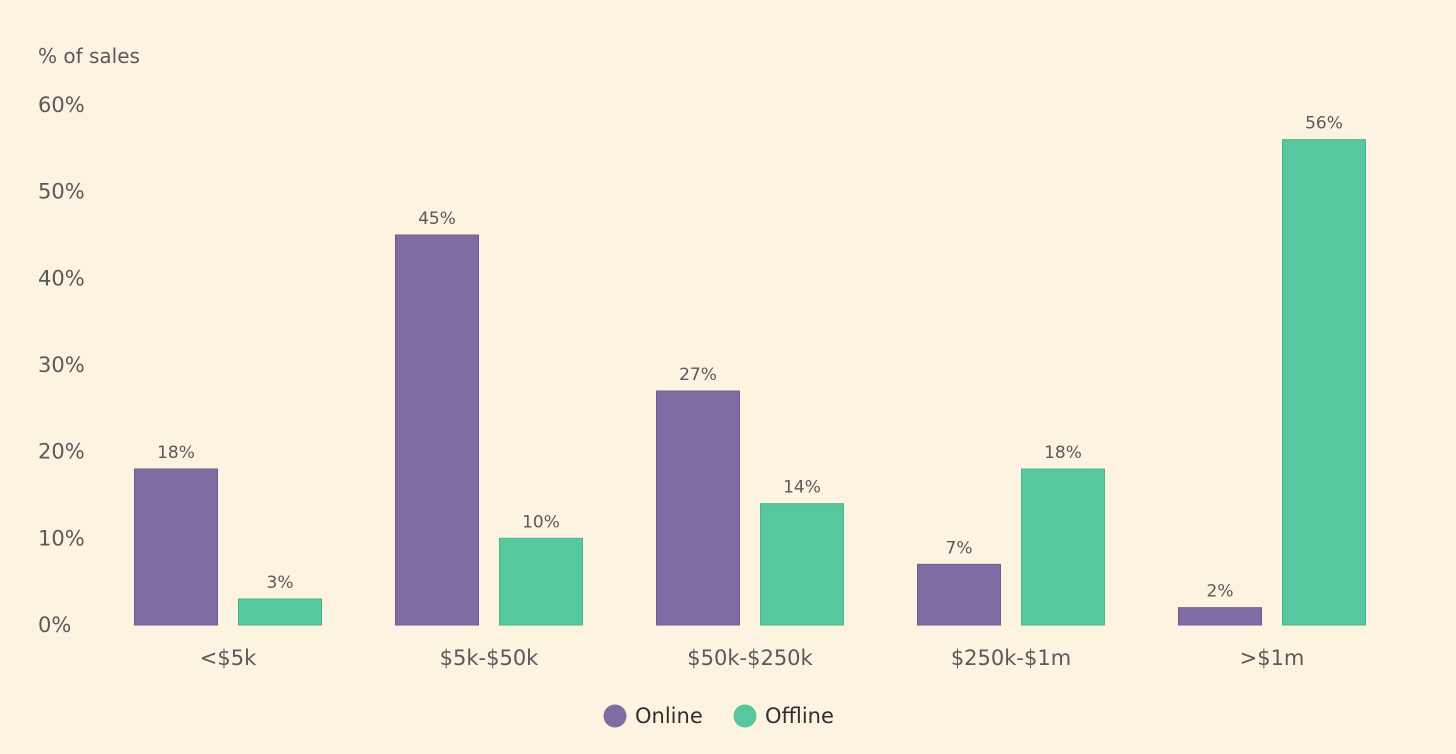 This screenshot has width=1456, height=754. What do you see at coordinates (280, 583) in the screenshot?
I see `data-label: 3%` at bounding box center [280, 583].